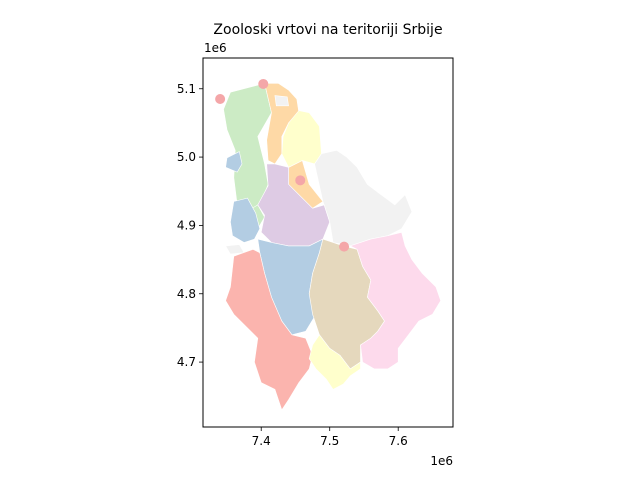  I want to click on x-axis: 7.4 7.5 7.6, so click(330, 437).